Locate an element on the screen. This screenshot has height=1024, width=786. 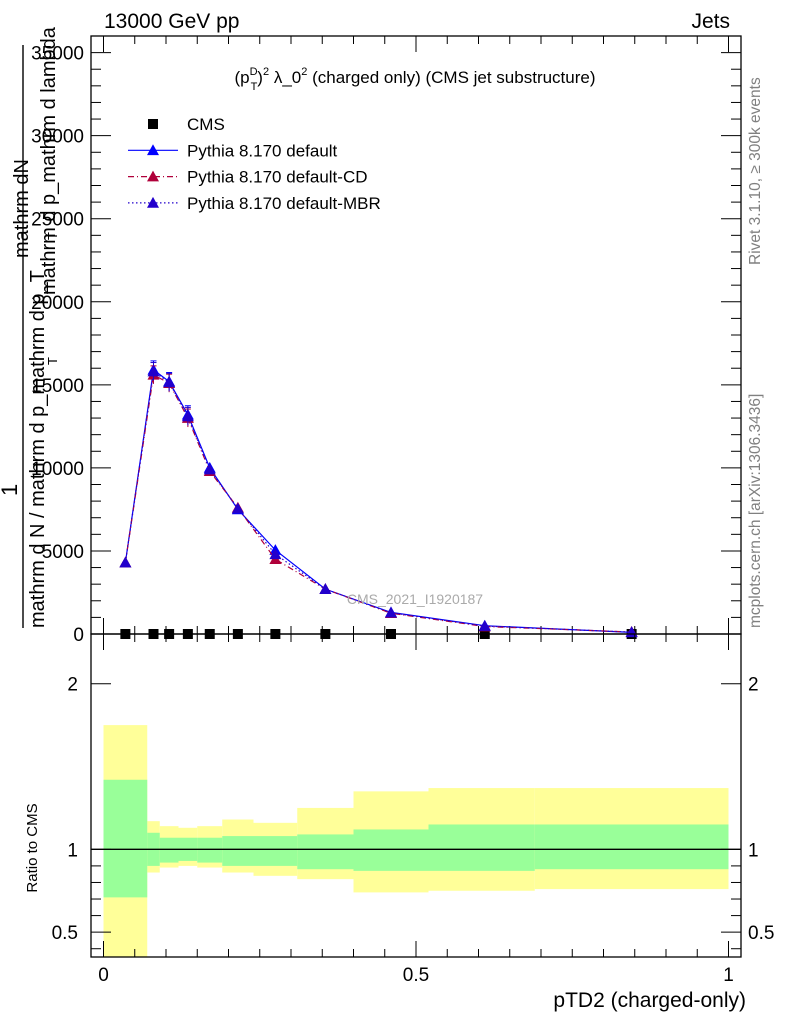
header-right: Jets is located at coordinates (710, 21).